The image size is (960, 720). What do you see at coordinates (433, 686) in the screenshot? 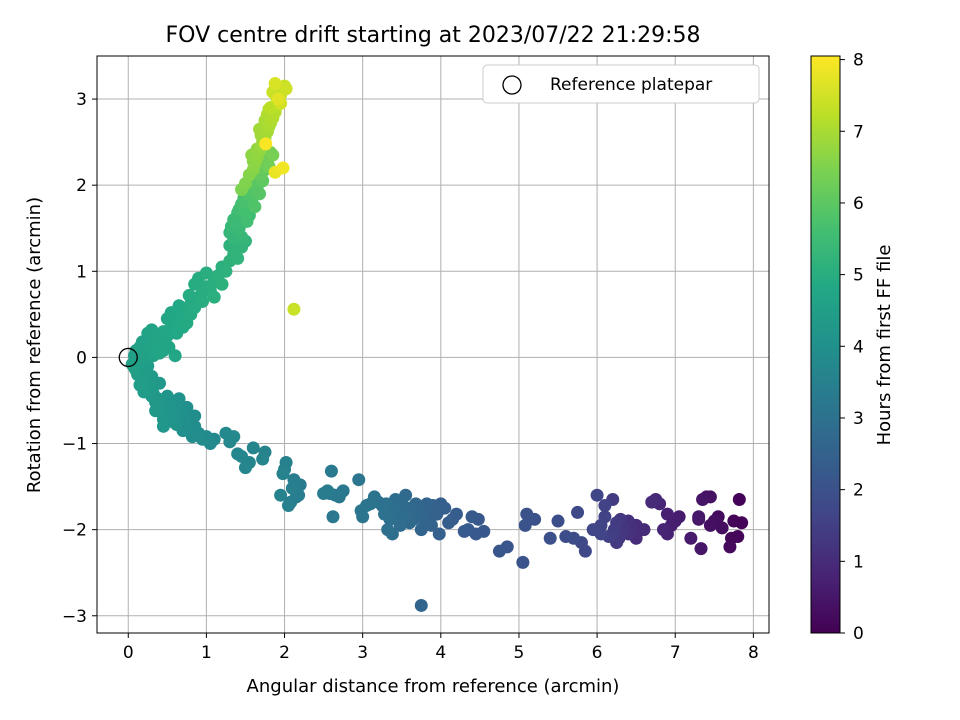
I see `x-axis-label: Angular distance from reference (arcmin)` at bounding box center [433, 686].